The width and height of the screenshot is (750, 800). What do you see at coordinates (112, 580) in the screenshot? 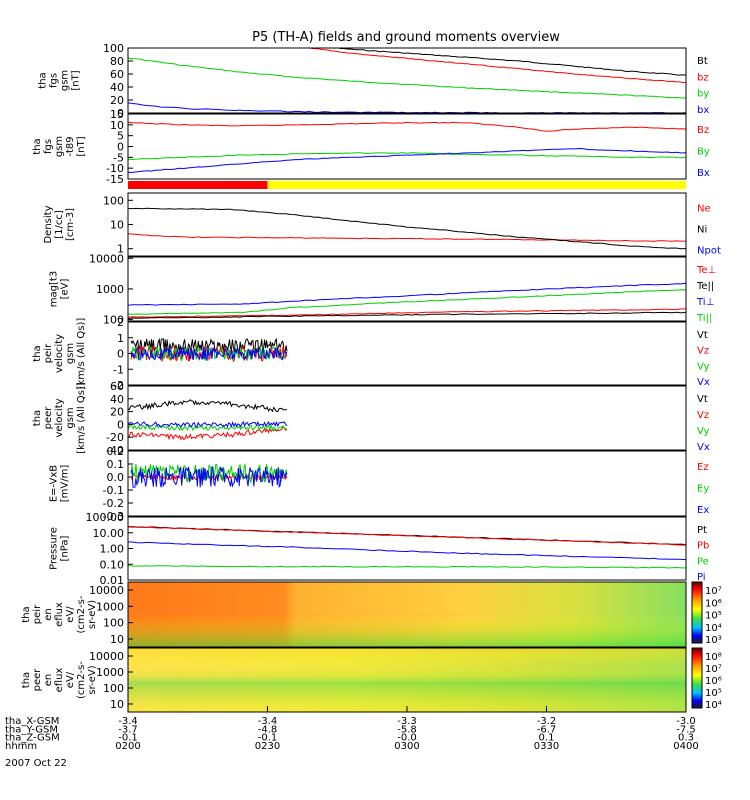
I see `y-tick-label: 0.01` at bounding box center [112, 580].